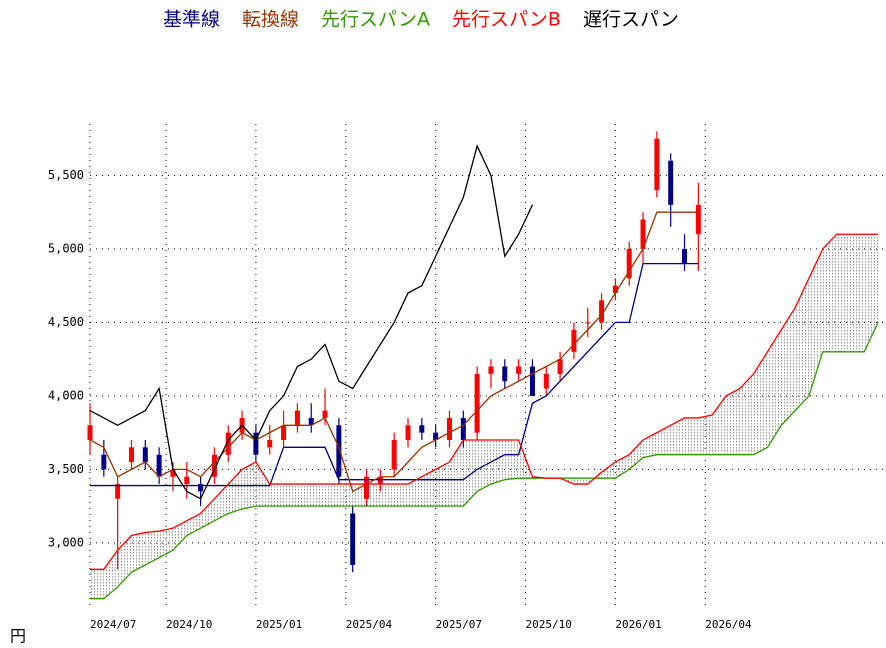 This screenshot has height=648, width=886. I want to click on y-tick-label: 3,500, so click(66, 469).